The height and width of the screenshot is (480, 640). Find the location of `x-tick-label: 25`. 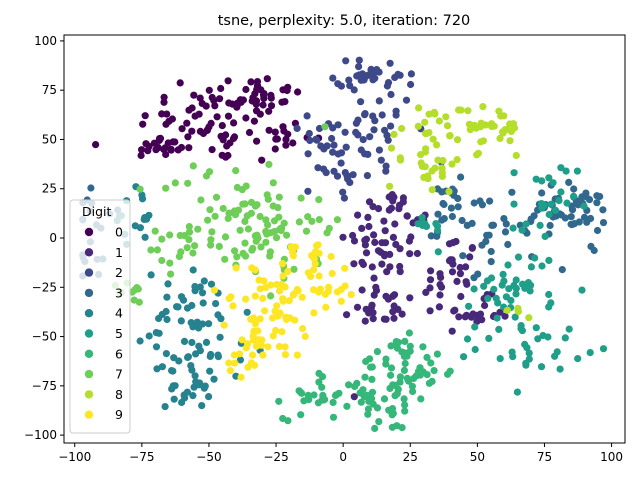

x-tick-label: 25 is located at coordinates (410, 457).